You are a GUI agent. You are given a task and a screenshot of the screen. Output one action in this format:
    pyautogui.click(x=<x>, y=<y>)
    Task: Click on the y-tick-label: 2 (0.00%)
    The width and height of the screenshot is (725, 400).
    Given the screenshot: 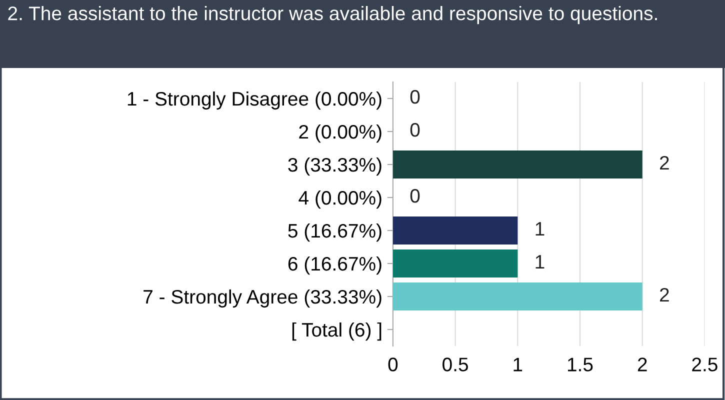 What is the action you would take?
    pyautogui.click(x=340, y=133)
    